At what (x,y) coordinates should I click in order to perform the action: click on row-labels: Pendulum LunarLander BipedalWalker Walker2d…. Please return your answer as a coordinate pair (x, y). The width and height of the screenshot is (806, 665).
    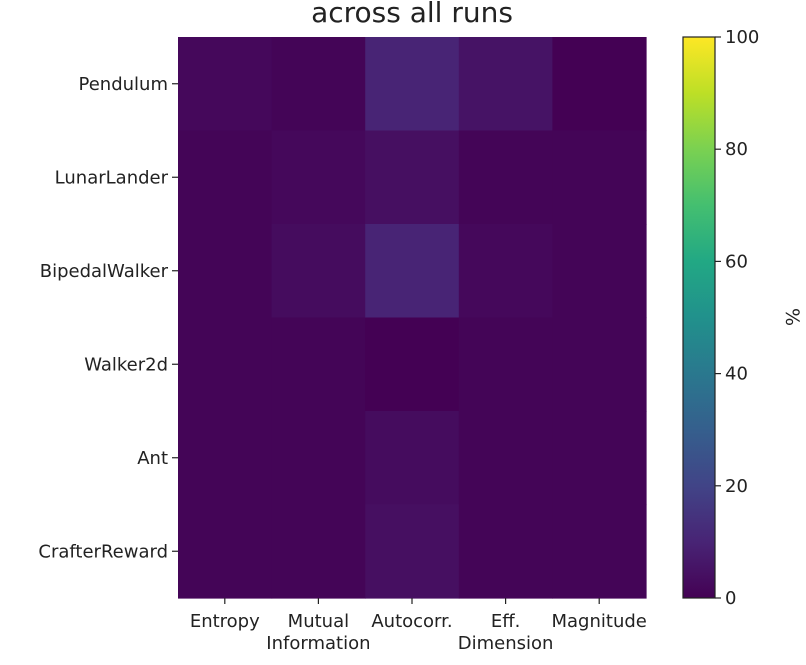
    Looking at the image, I should click on (108, 318).